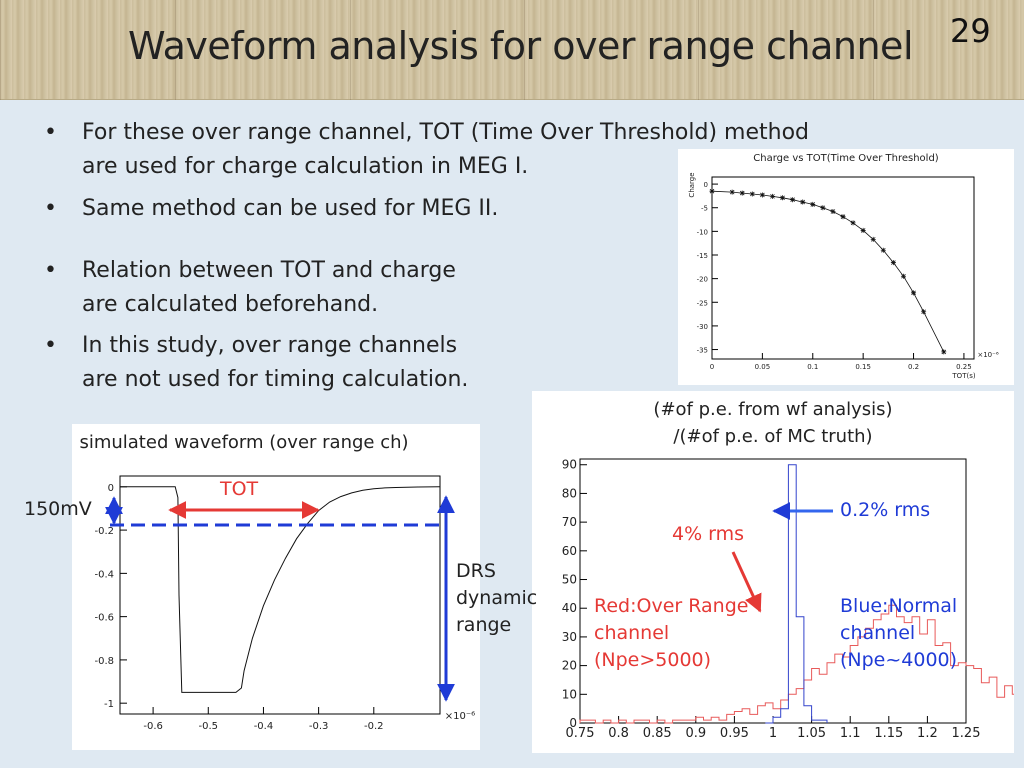 This screenshot has height=768, width=1024. What do you see at coordinates (913, 367) in the screenshot?
I see `x-tick-label: 0.2` at bounding box center [913, 367].